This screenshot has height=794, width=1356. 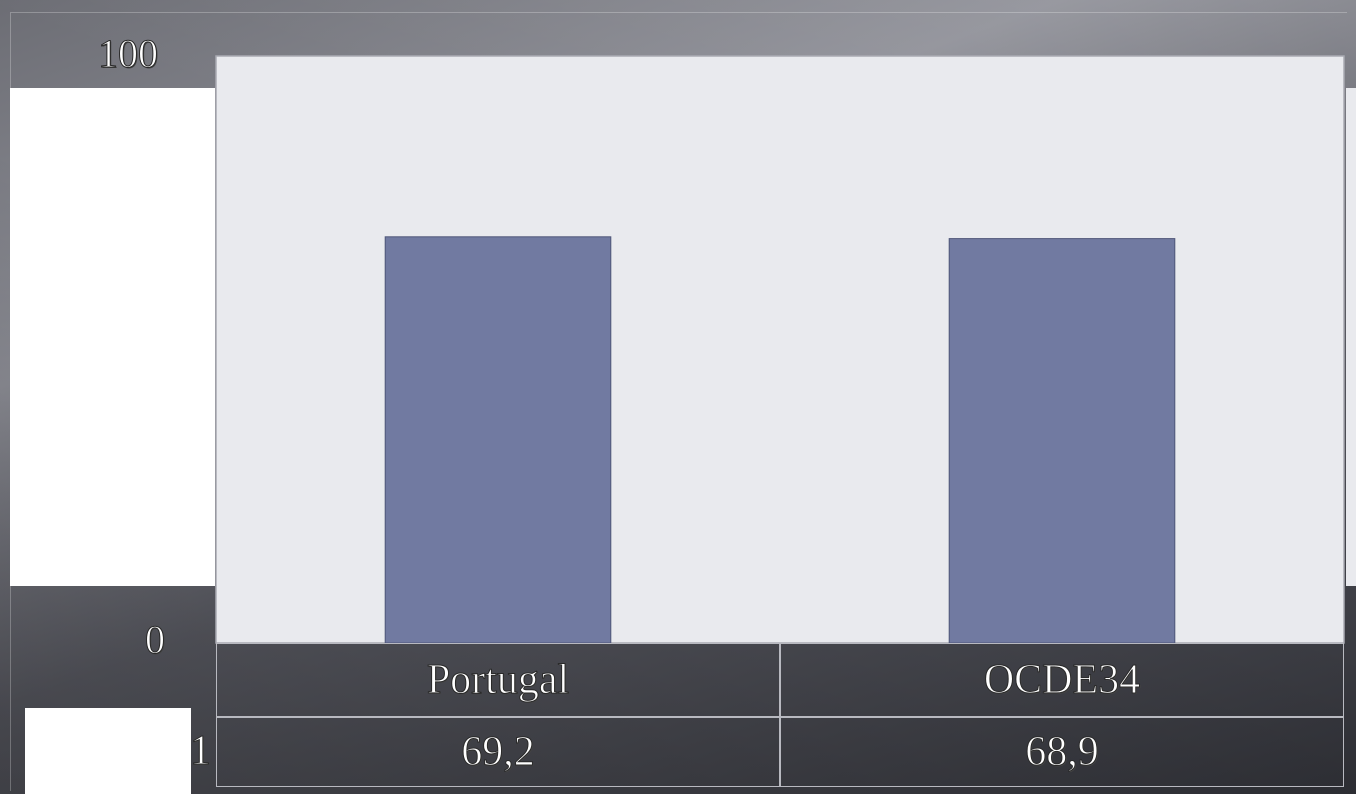 What do you see at coordinates (1062, 752) in the screenshot?
I see `value-label-ocde34: 68,9` at bounding box center [1062, 752].